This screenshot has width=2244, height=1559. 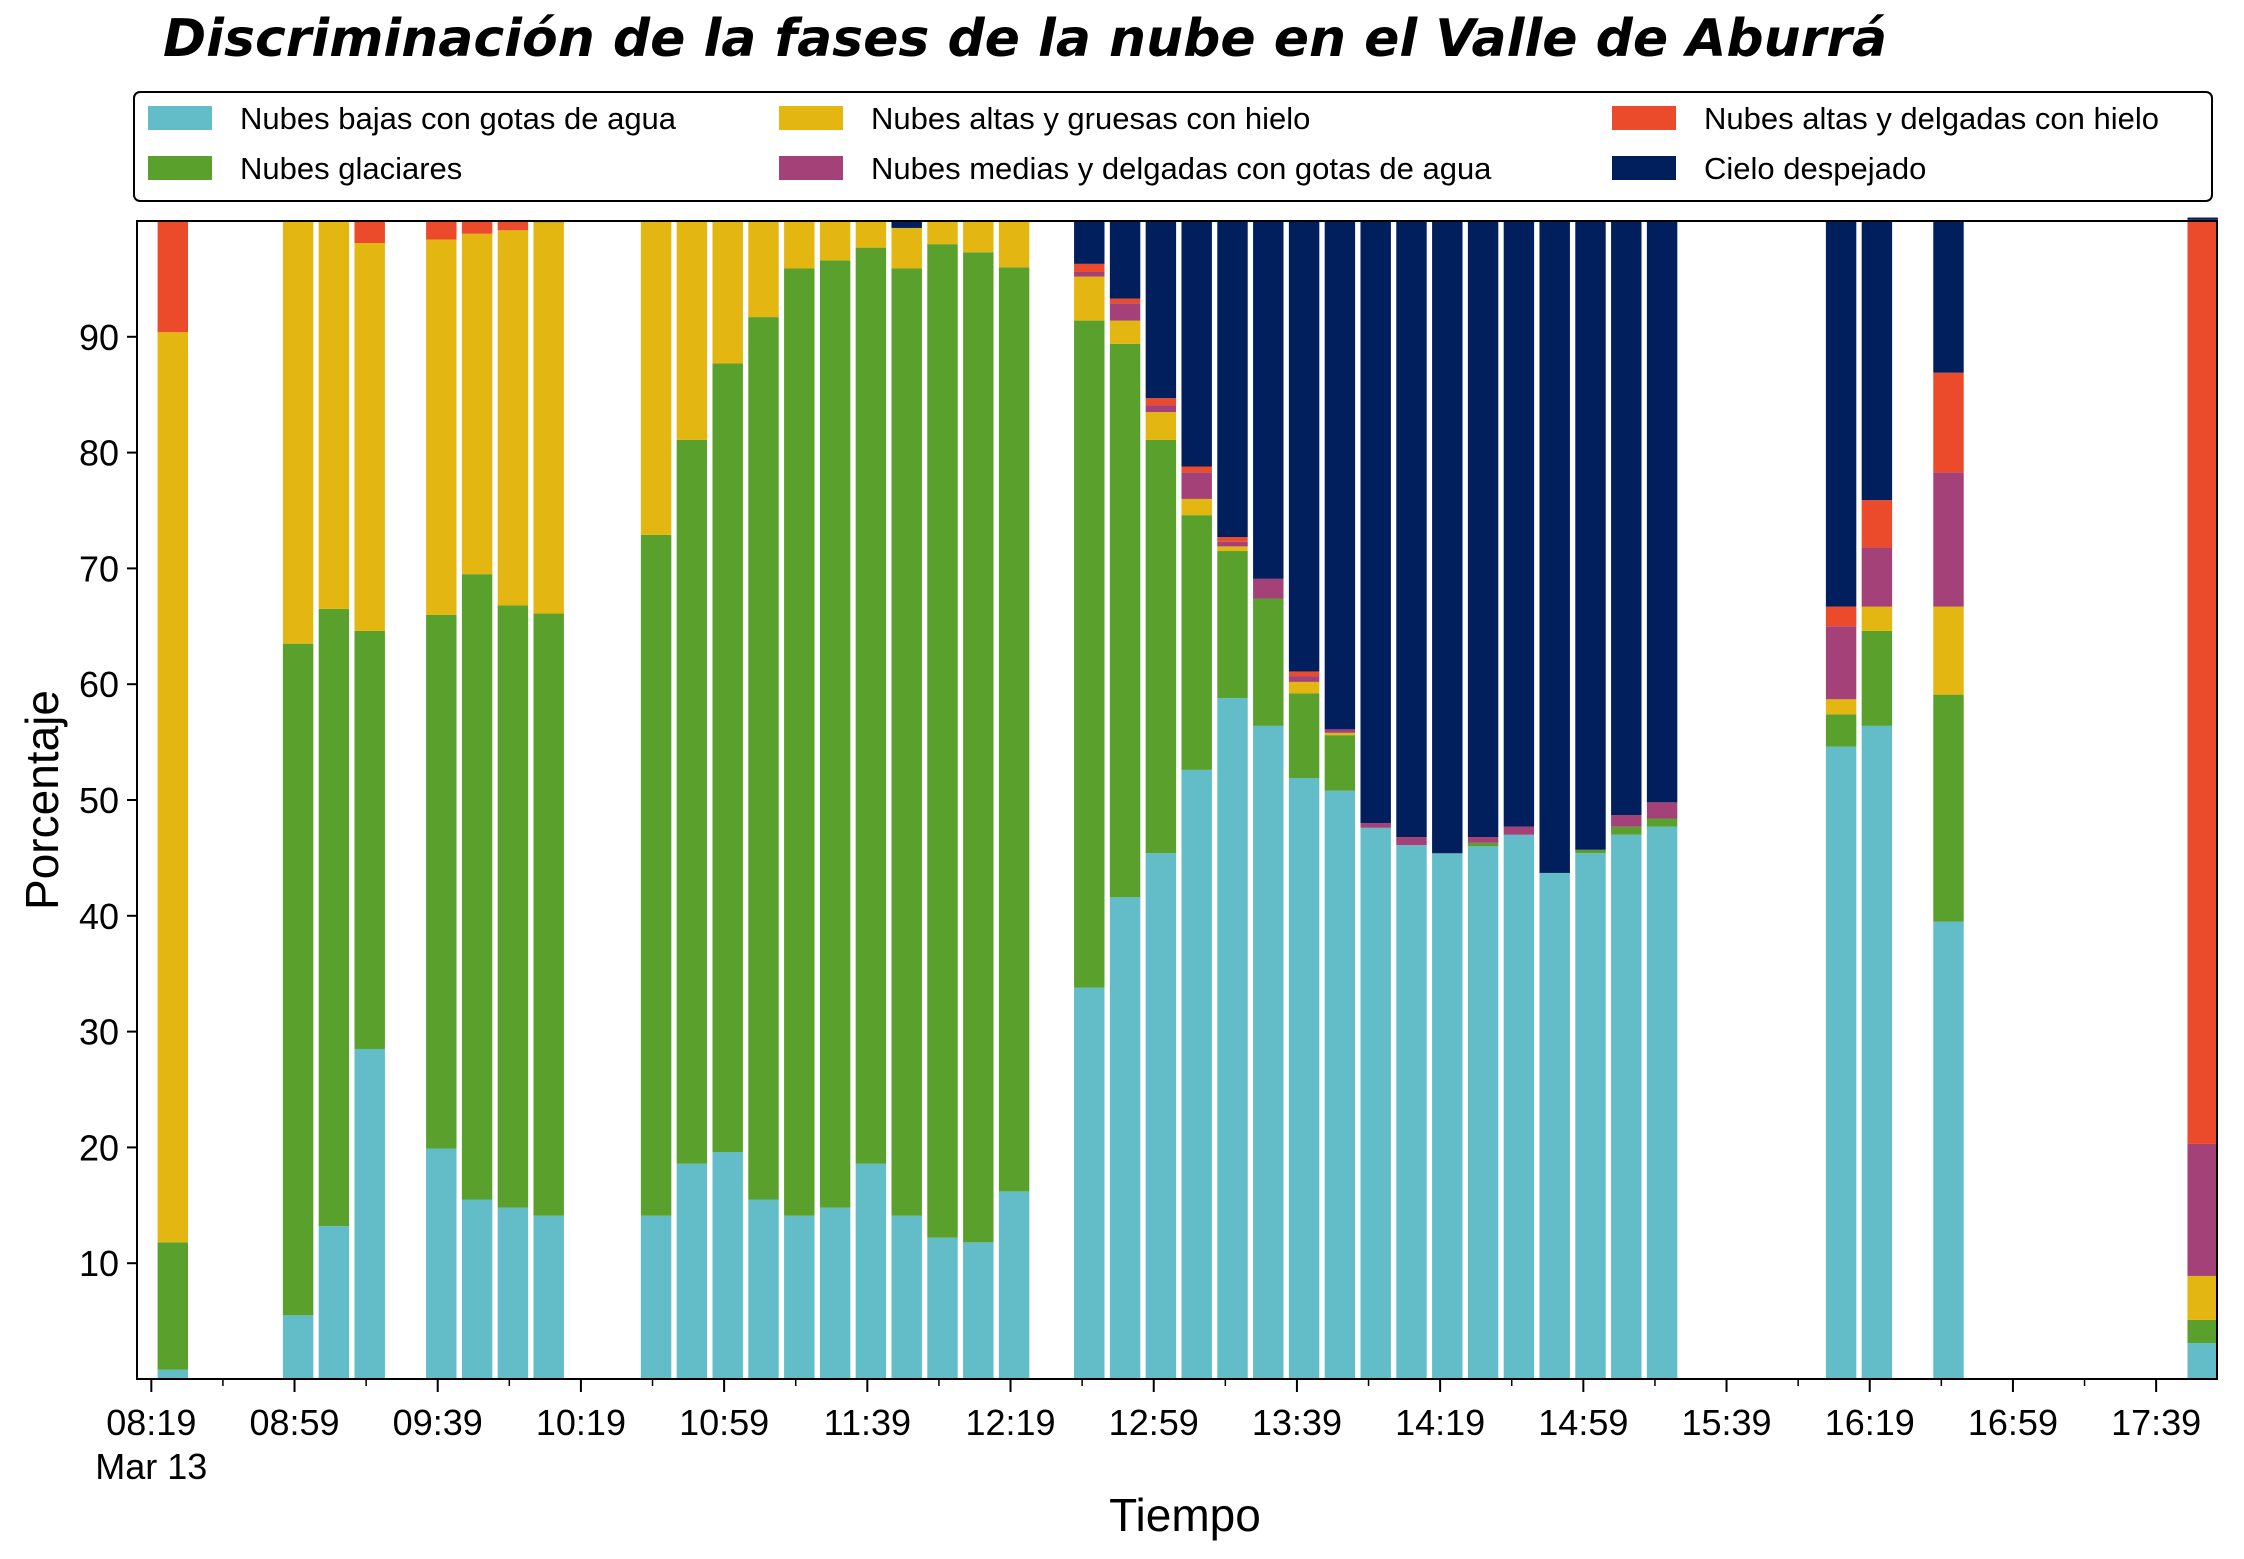 I want to click on y-tick-label: 40, so click(x=99, y=916).